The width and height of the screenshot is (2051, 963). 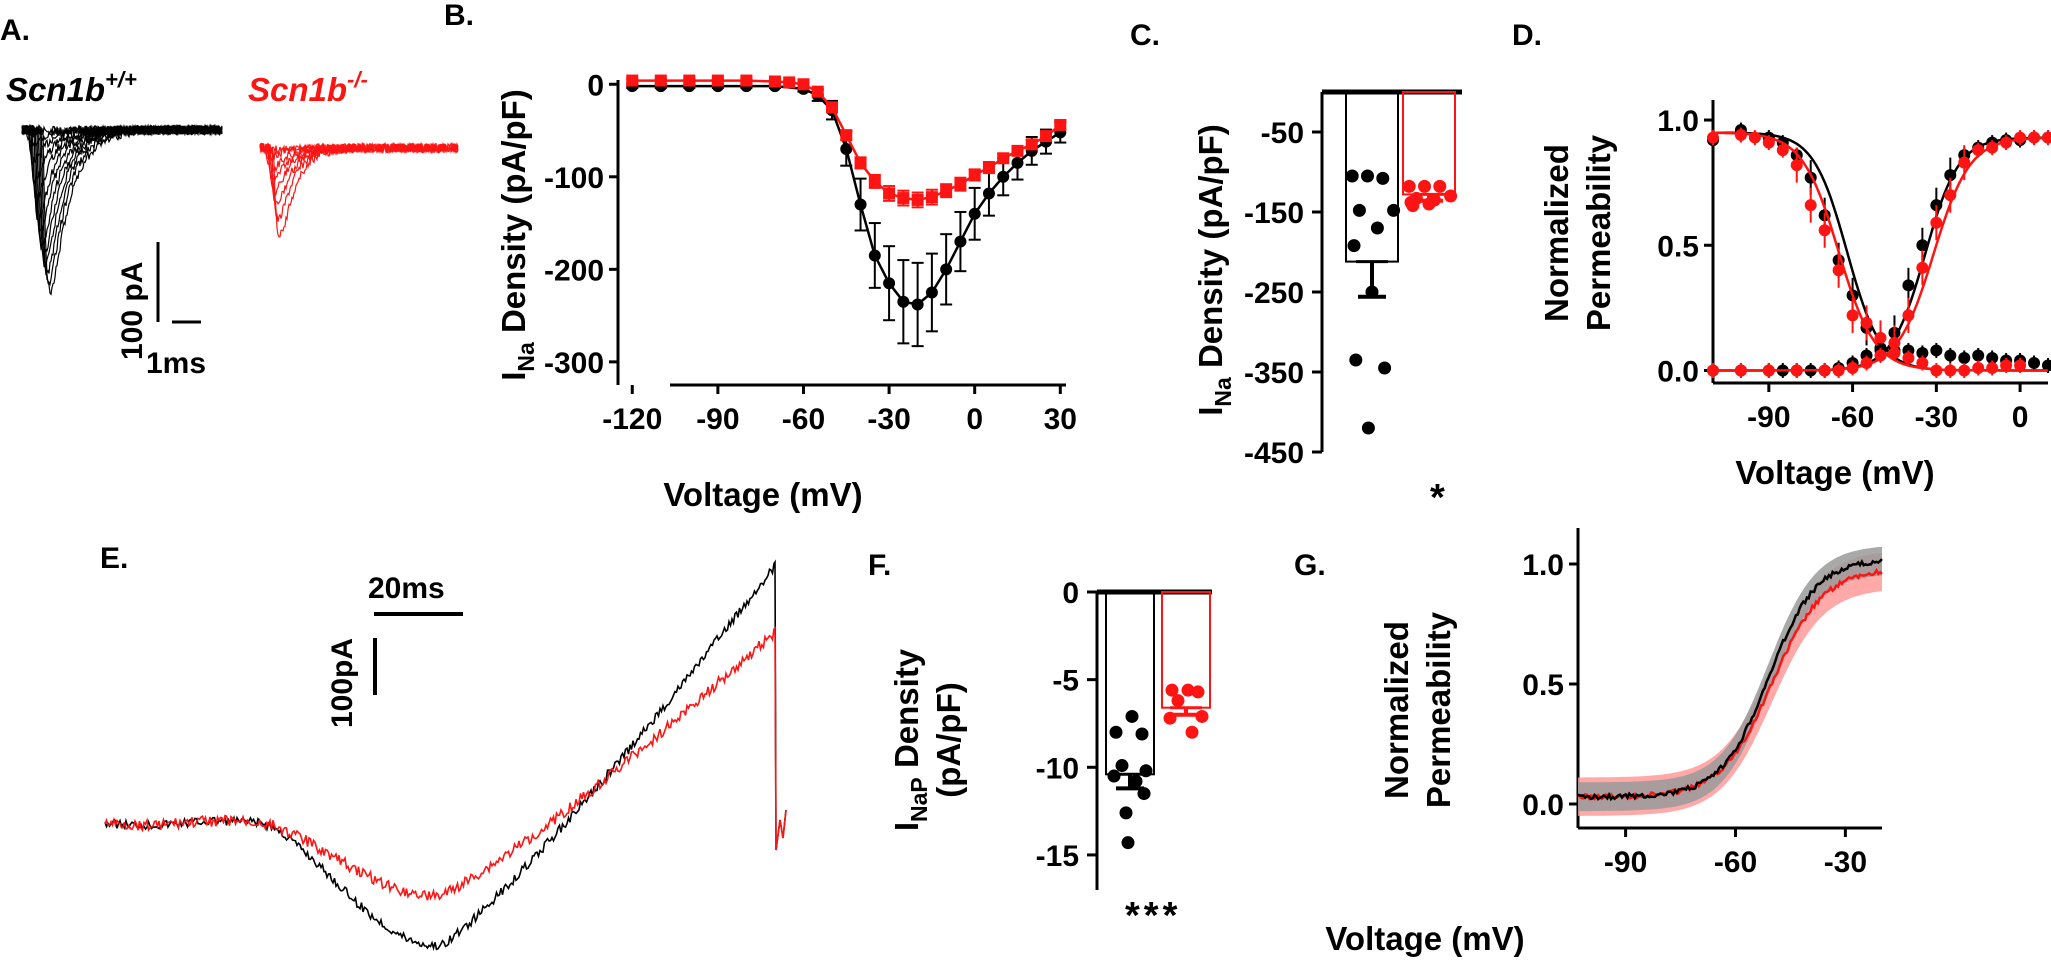 I want to click on panel-f: F. 0 -5 -10 -15 INaP Density (pA/pF) ***, so click(x=1040, y=743).